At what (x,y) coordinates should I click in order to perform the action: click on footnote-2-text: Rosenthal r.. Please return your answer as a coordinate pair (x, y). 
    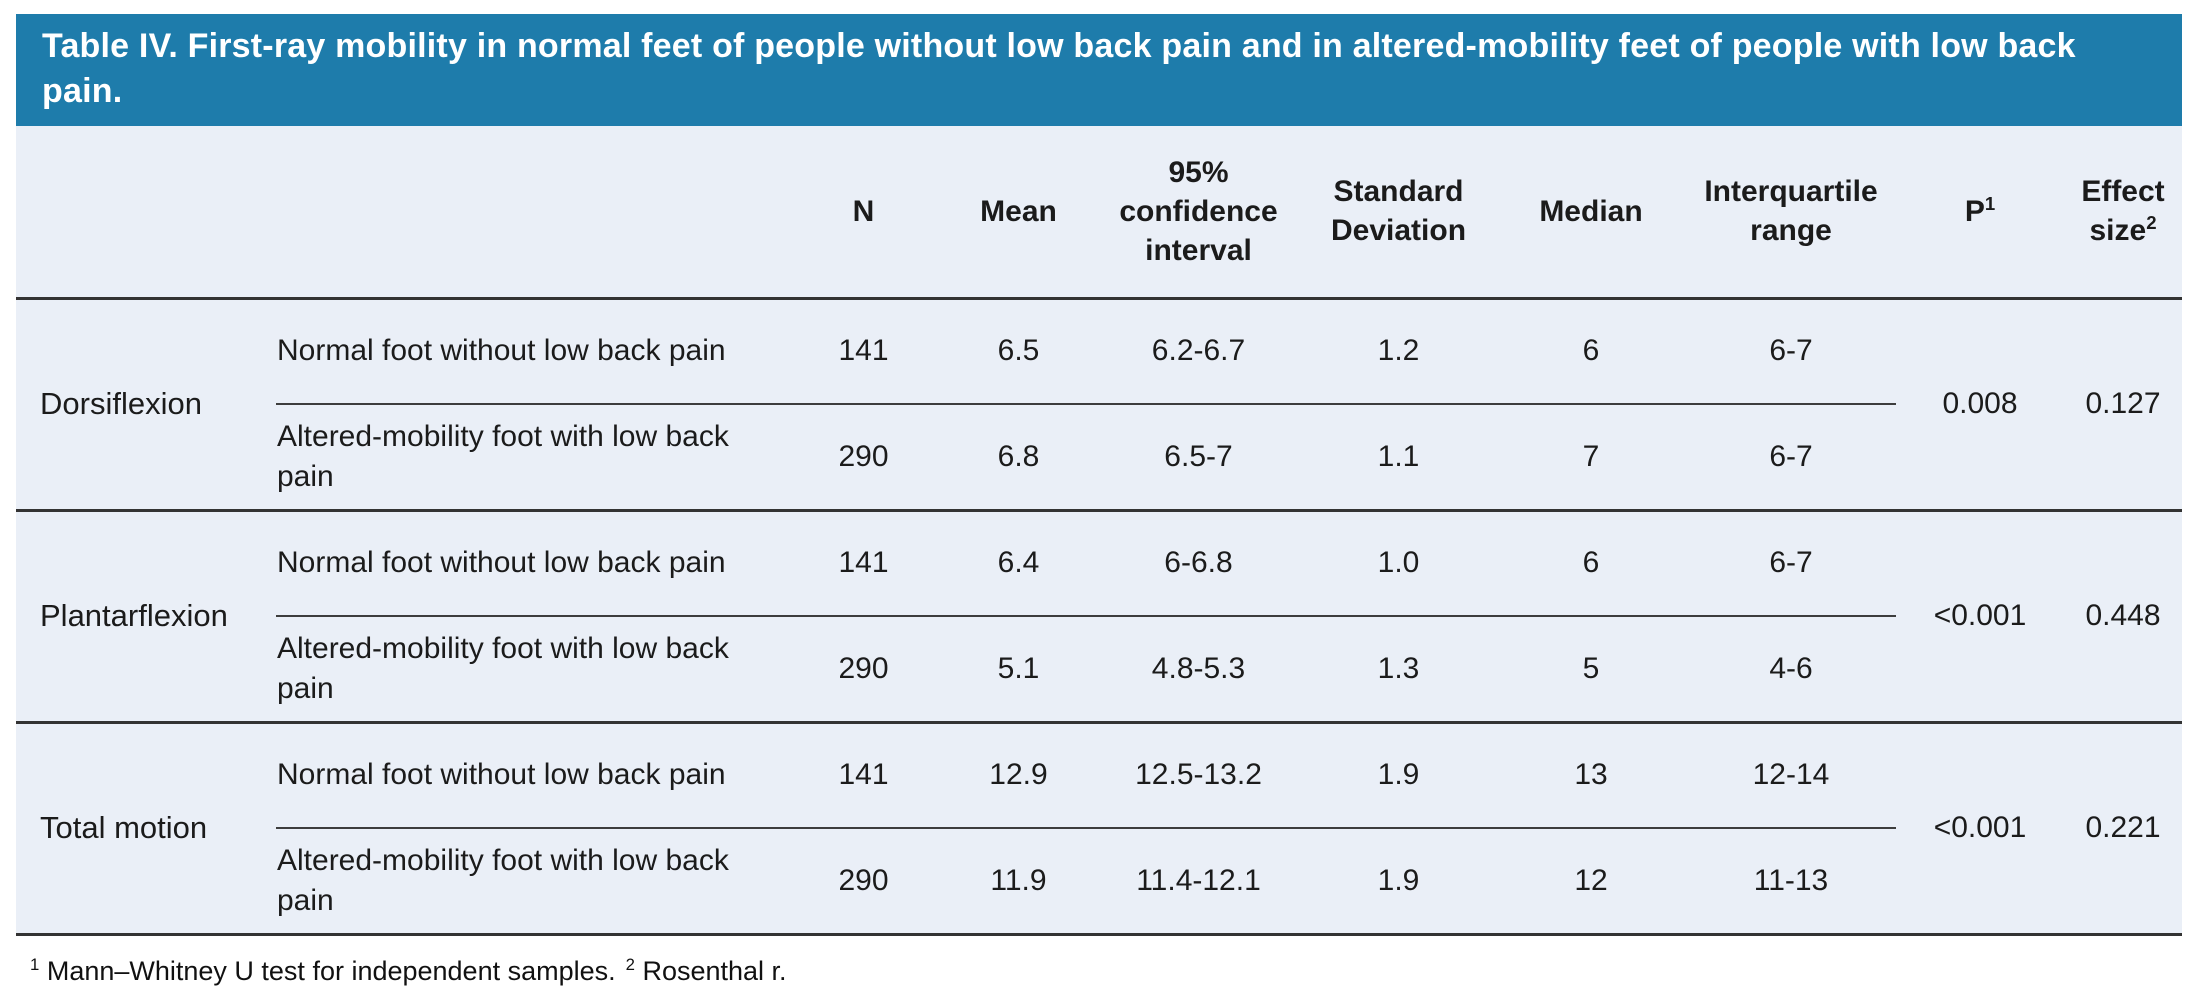
    Looking at the image, I should click on (714, 970).